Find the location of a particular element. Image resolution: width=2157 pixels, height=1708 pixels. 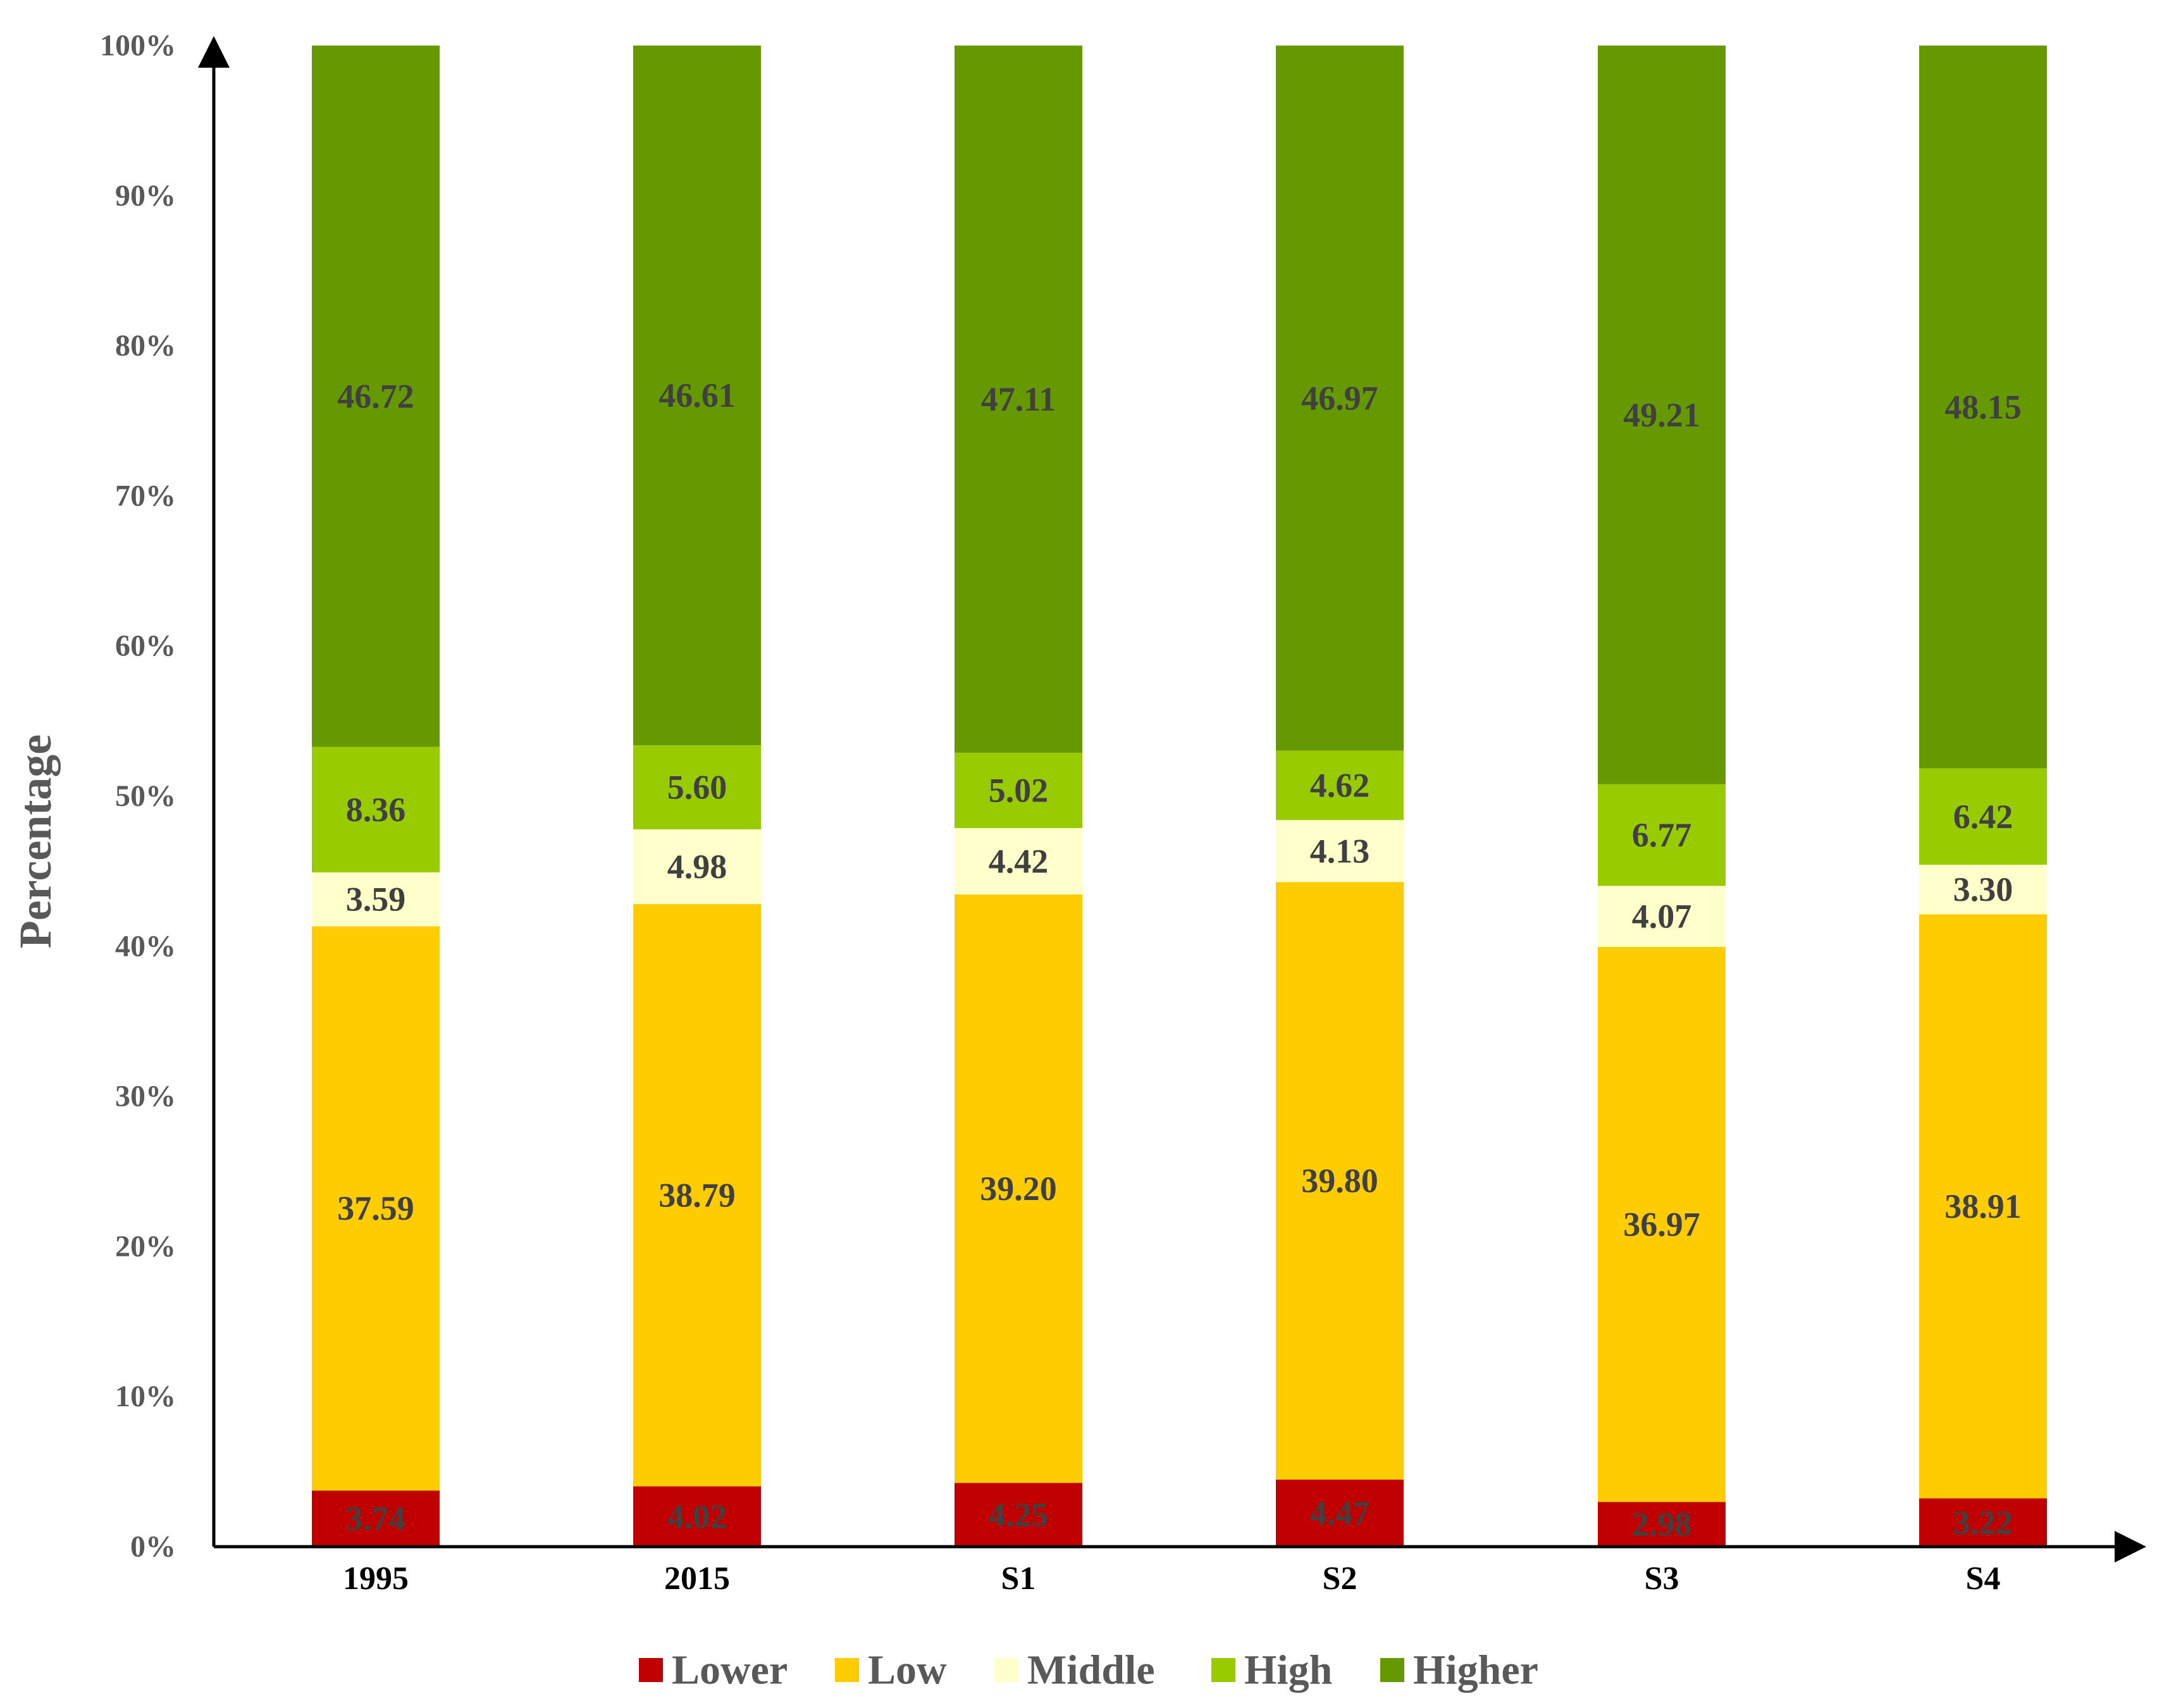

bar-segment-higher-1995 is located at coordinates (376, 396).